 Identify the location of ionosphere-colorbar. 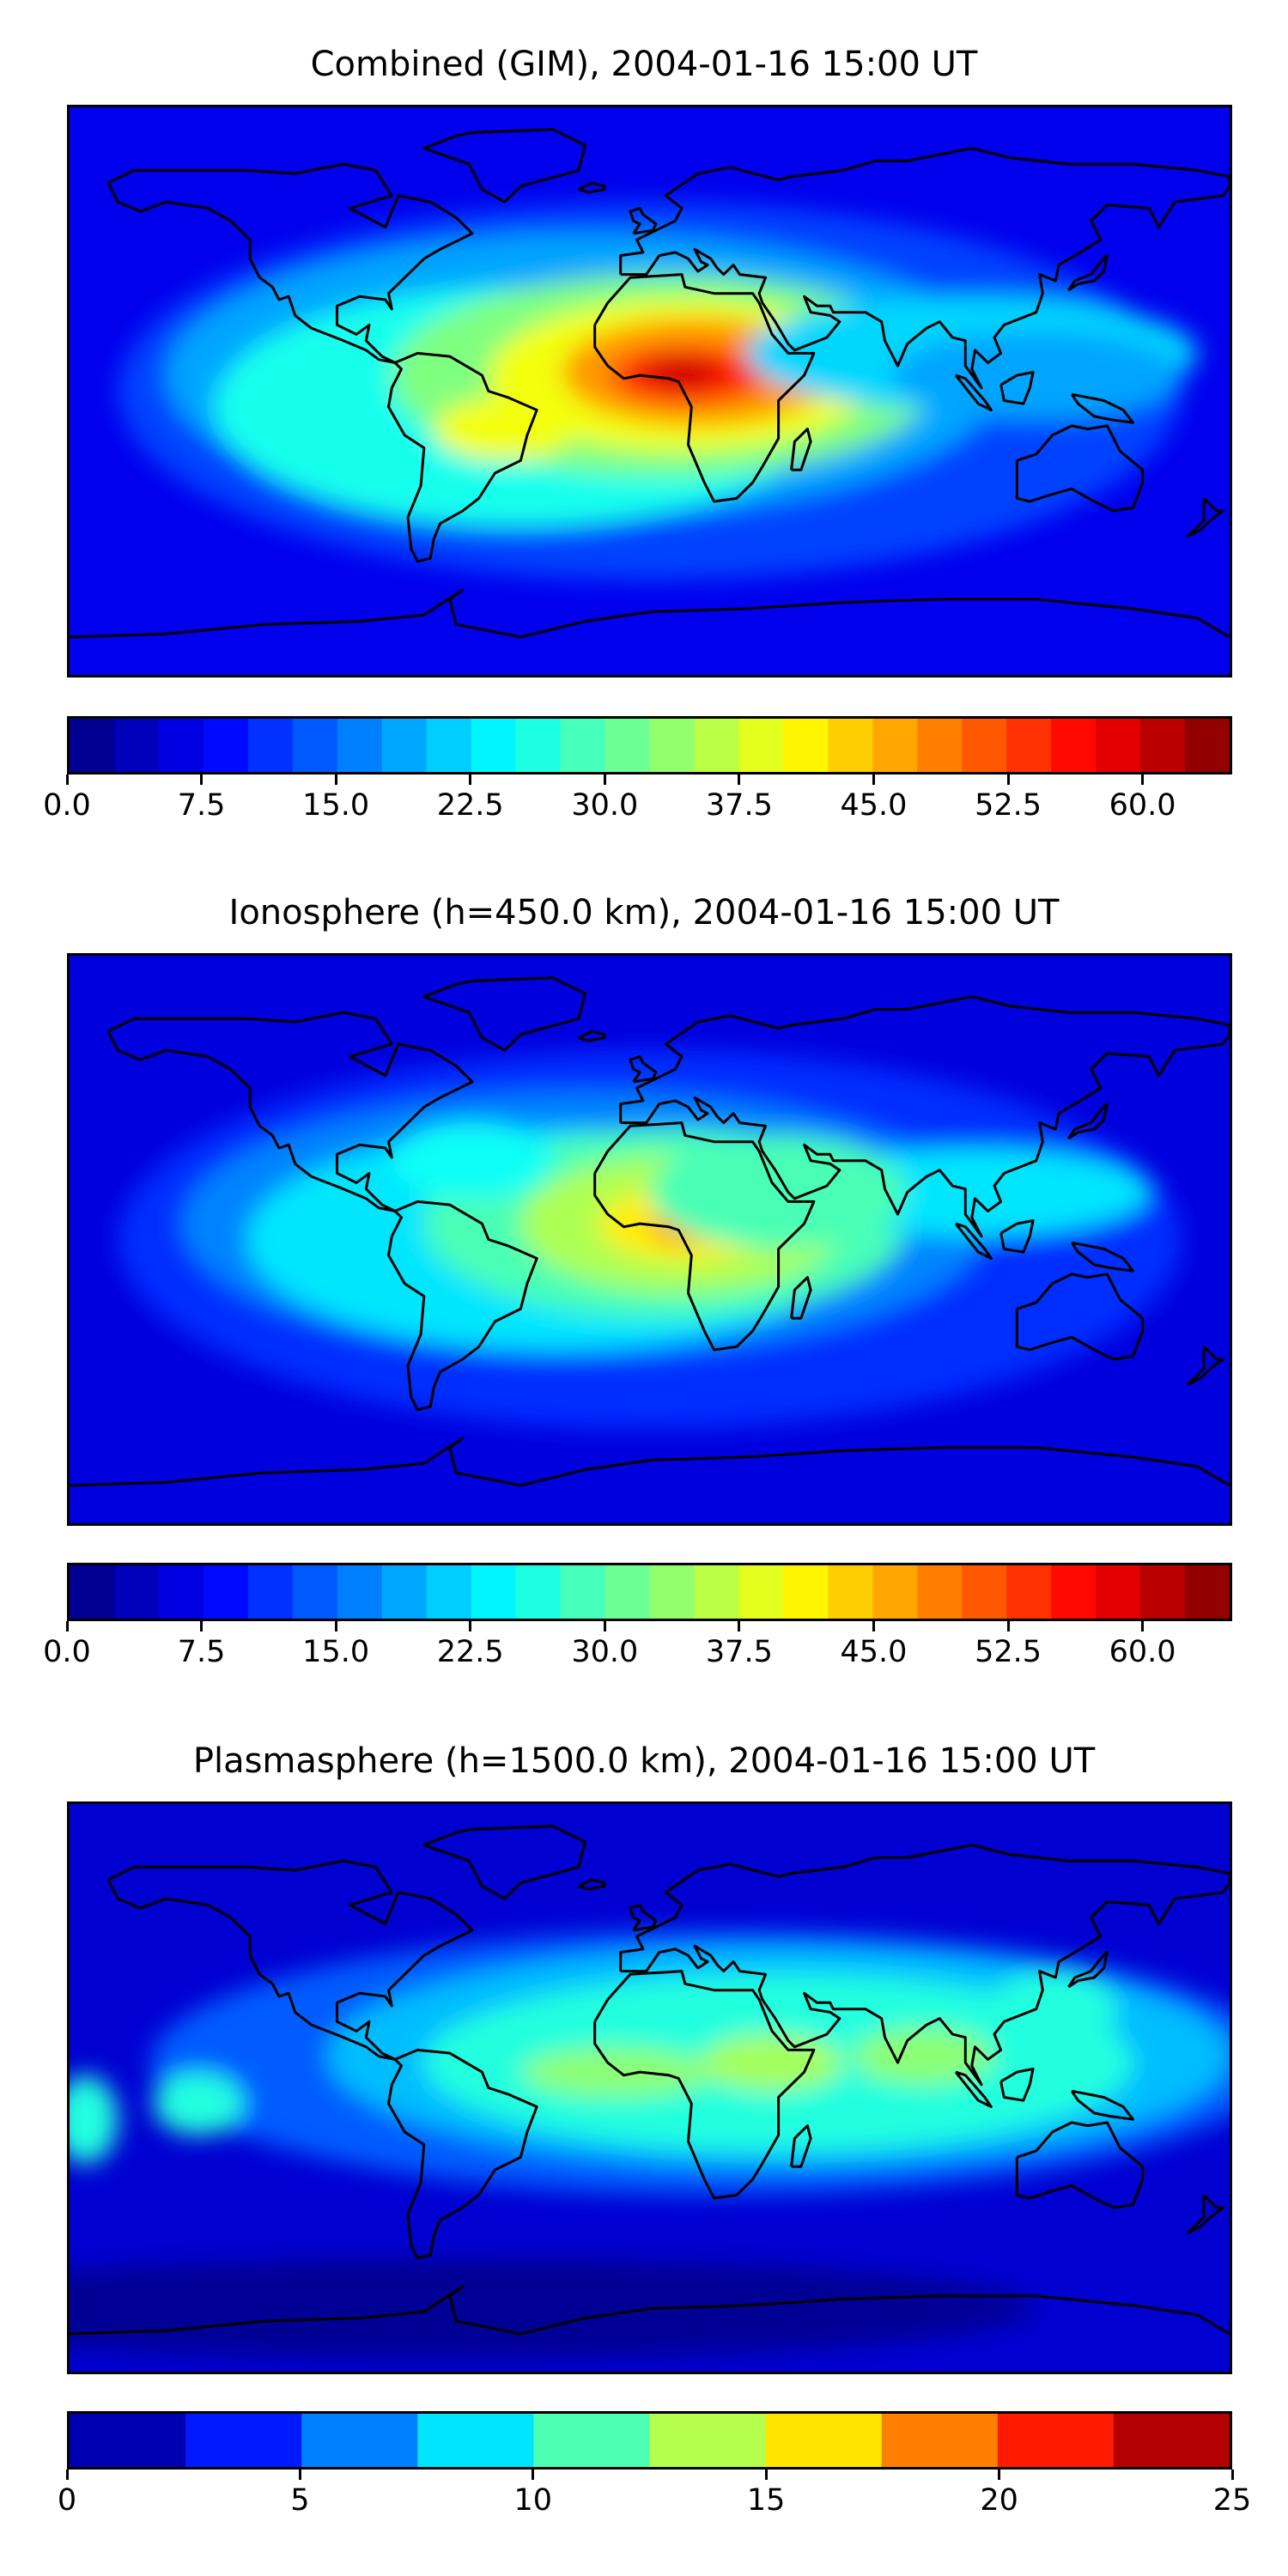
(649, 1592).